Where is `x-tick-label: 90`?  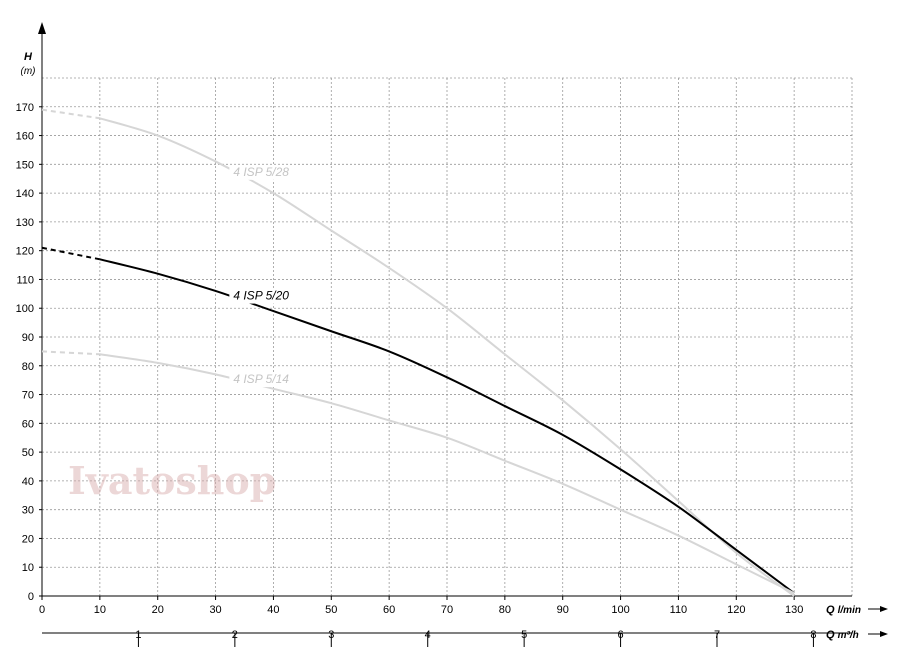
x-tick-label: 90 is located at coordinates (563, 610).